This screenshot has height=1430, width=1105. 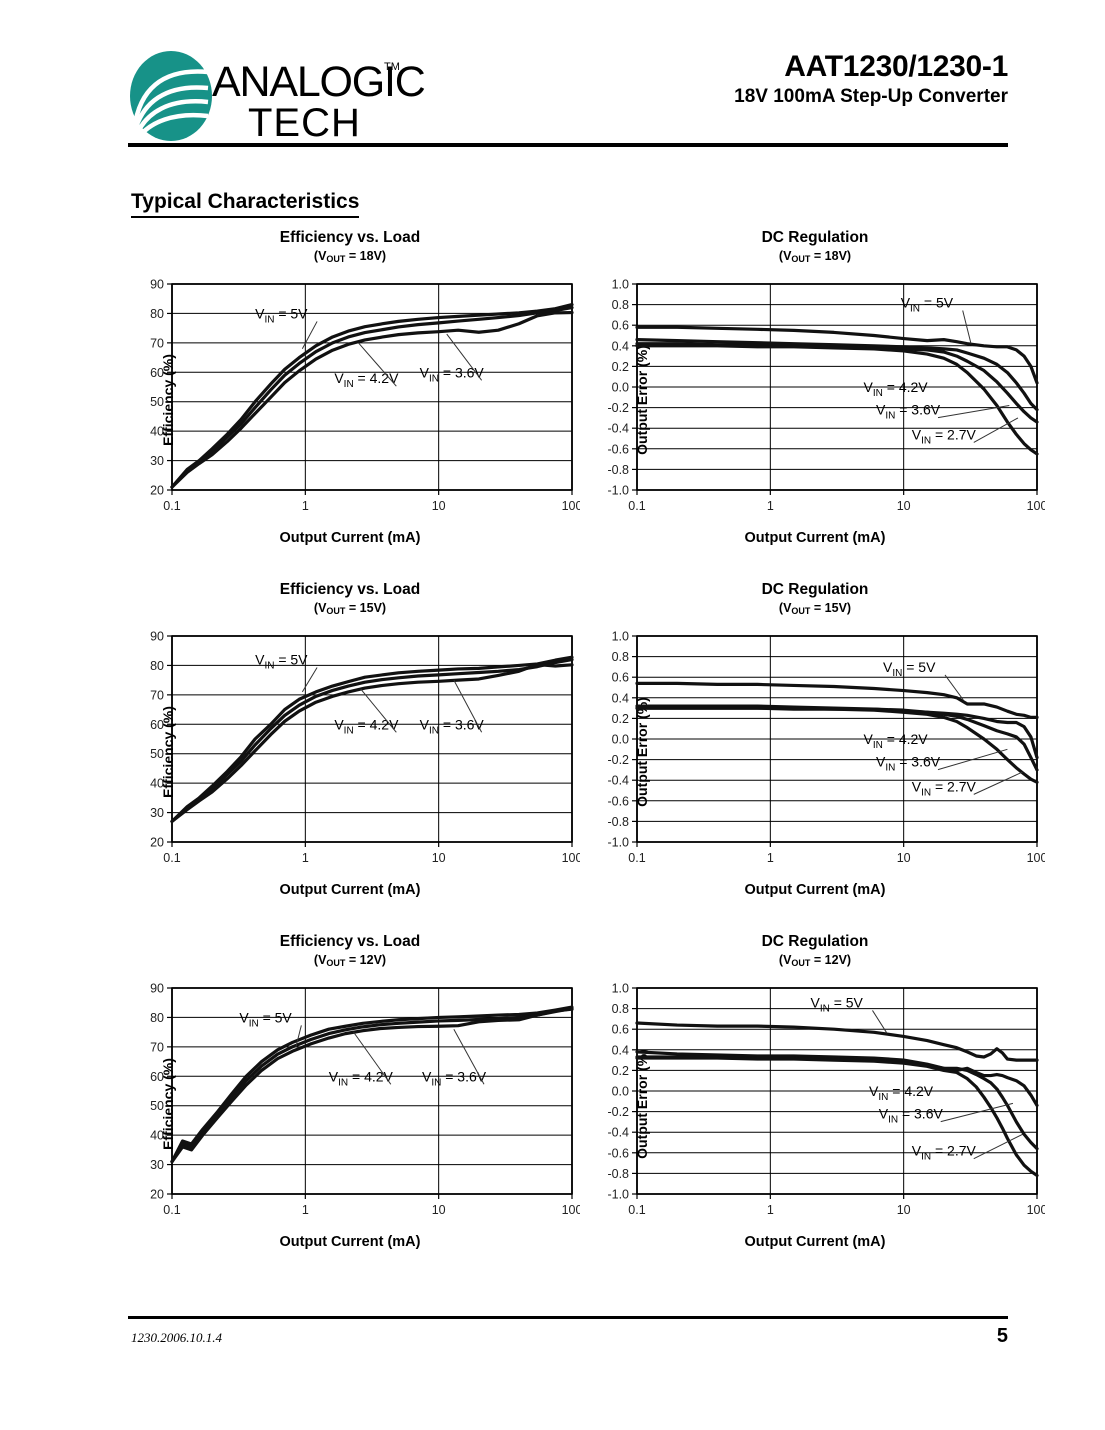 What do you see at coordinates (350, 256) in the screenshot?
I see `chart-subtitle: (VOUT = 18V)` at bounding box center [350, 256].